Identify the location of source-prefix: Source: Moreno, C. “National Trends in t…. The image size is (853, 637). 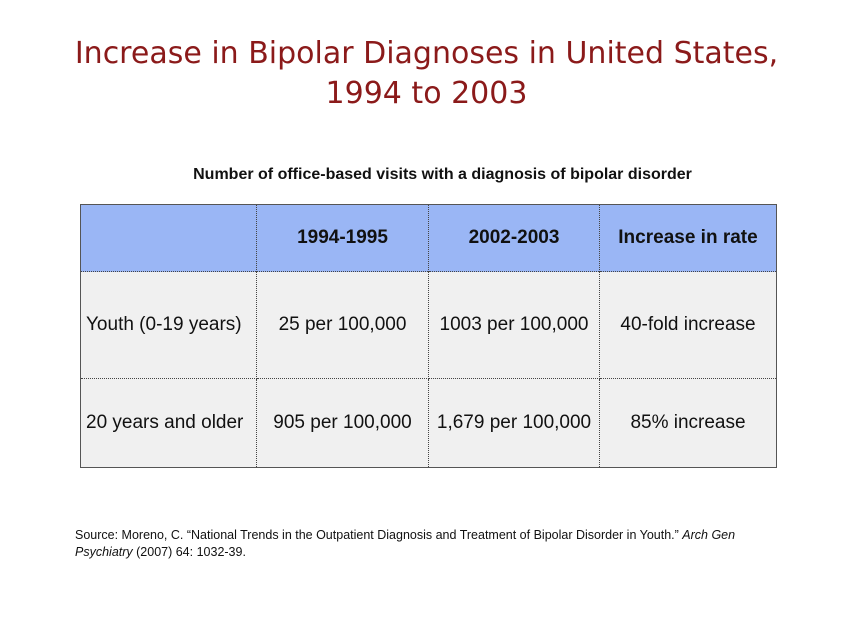
(379, 535).